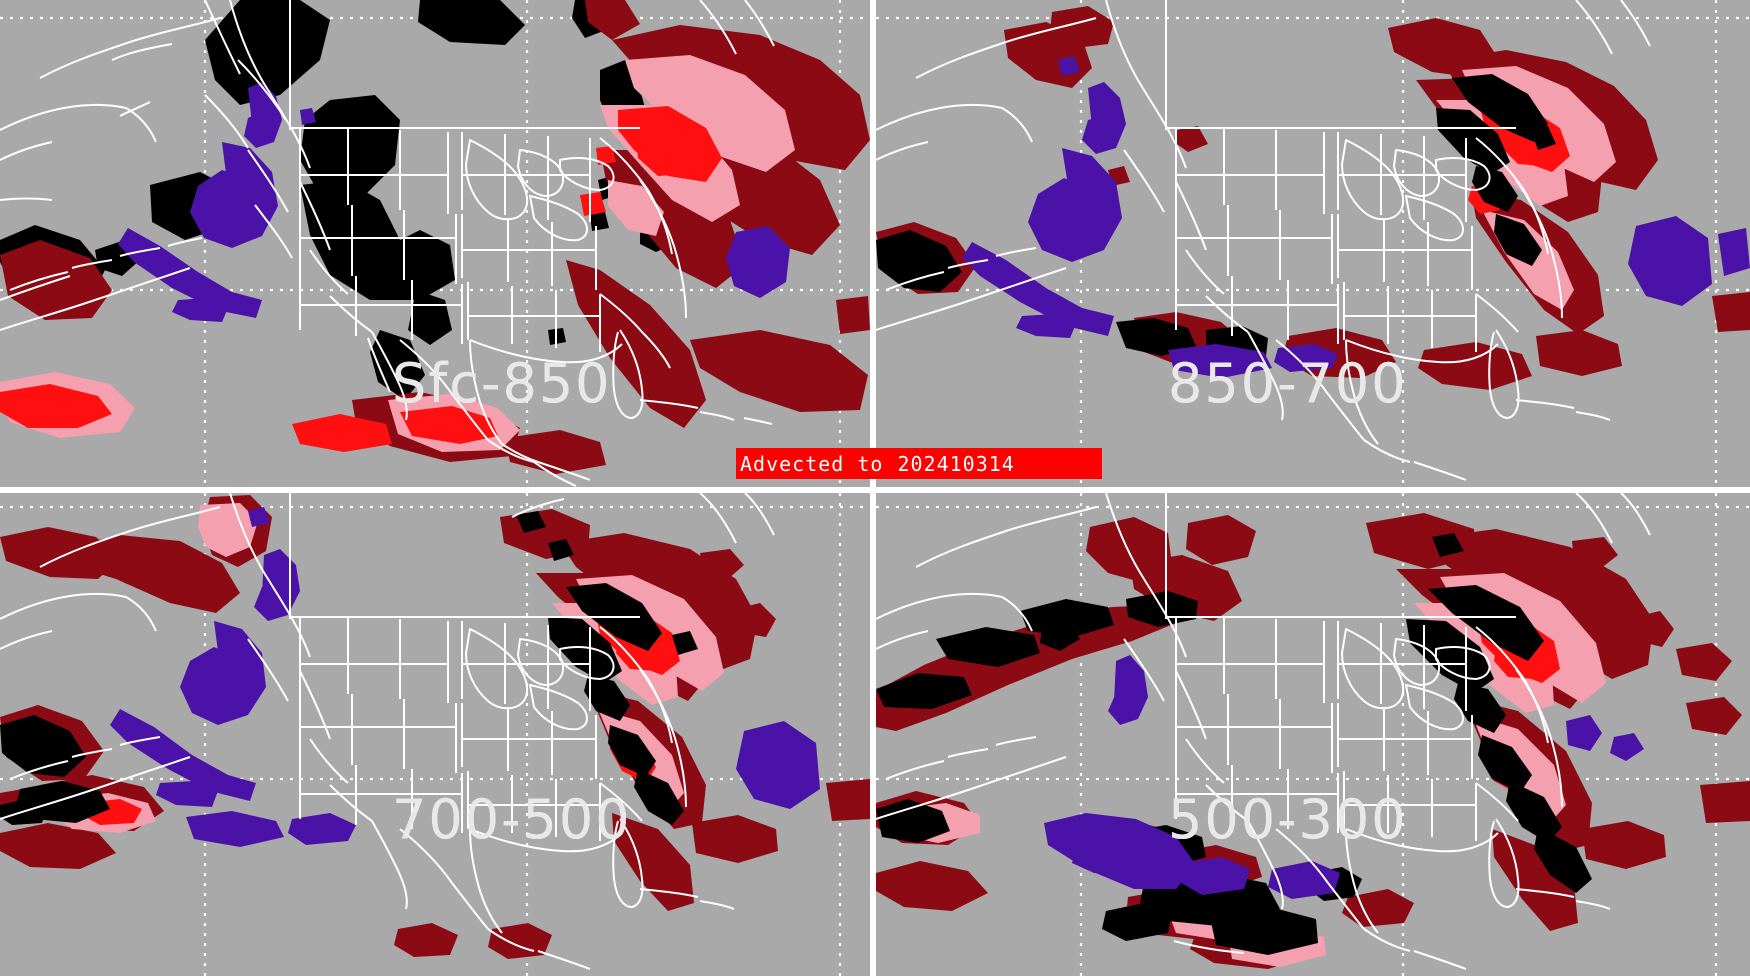 The image size is (1750, 976). Describe the element at coordinates (956, 463) in the screenshot. I see `advected-date-value: 202410314` at that location.